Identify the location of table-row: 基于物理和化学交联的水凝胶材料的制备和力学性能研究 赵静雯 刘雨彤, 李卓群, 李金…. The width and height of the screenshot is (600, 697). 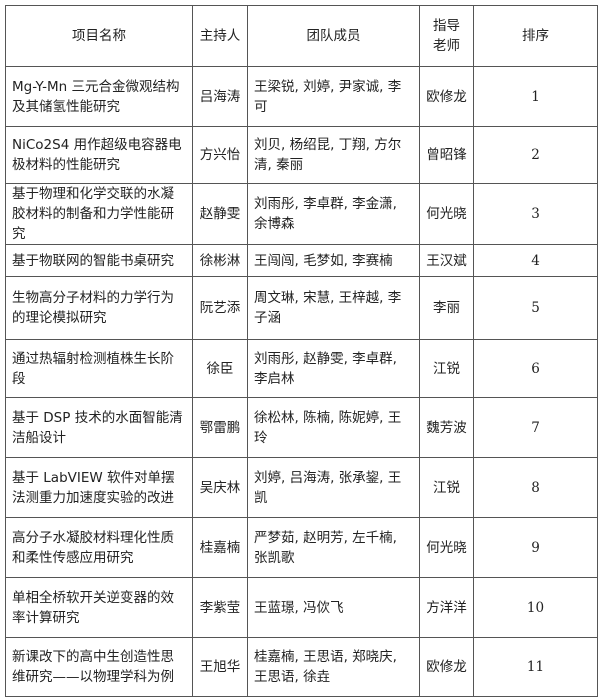
(301, 214).